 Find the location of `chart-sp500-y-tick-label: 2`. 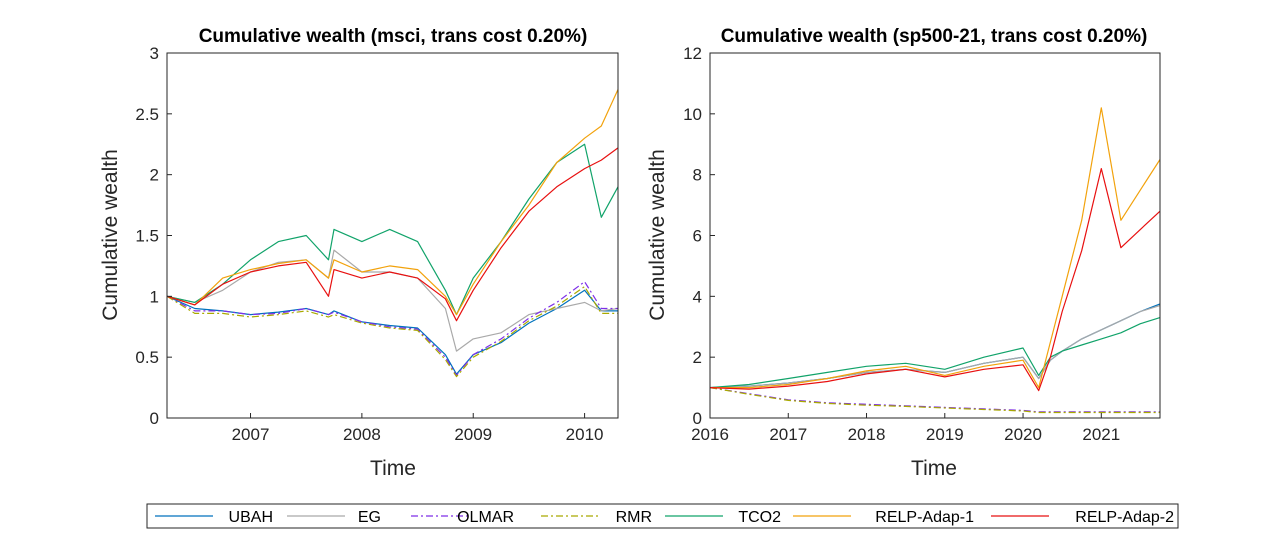

chart-sp500-y-tick-label: 2 is located at coordinates (697, 357).